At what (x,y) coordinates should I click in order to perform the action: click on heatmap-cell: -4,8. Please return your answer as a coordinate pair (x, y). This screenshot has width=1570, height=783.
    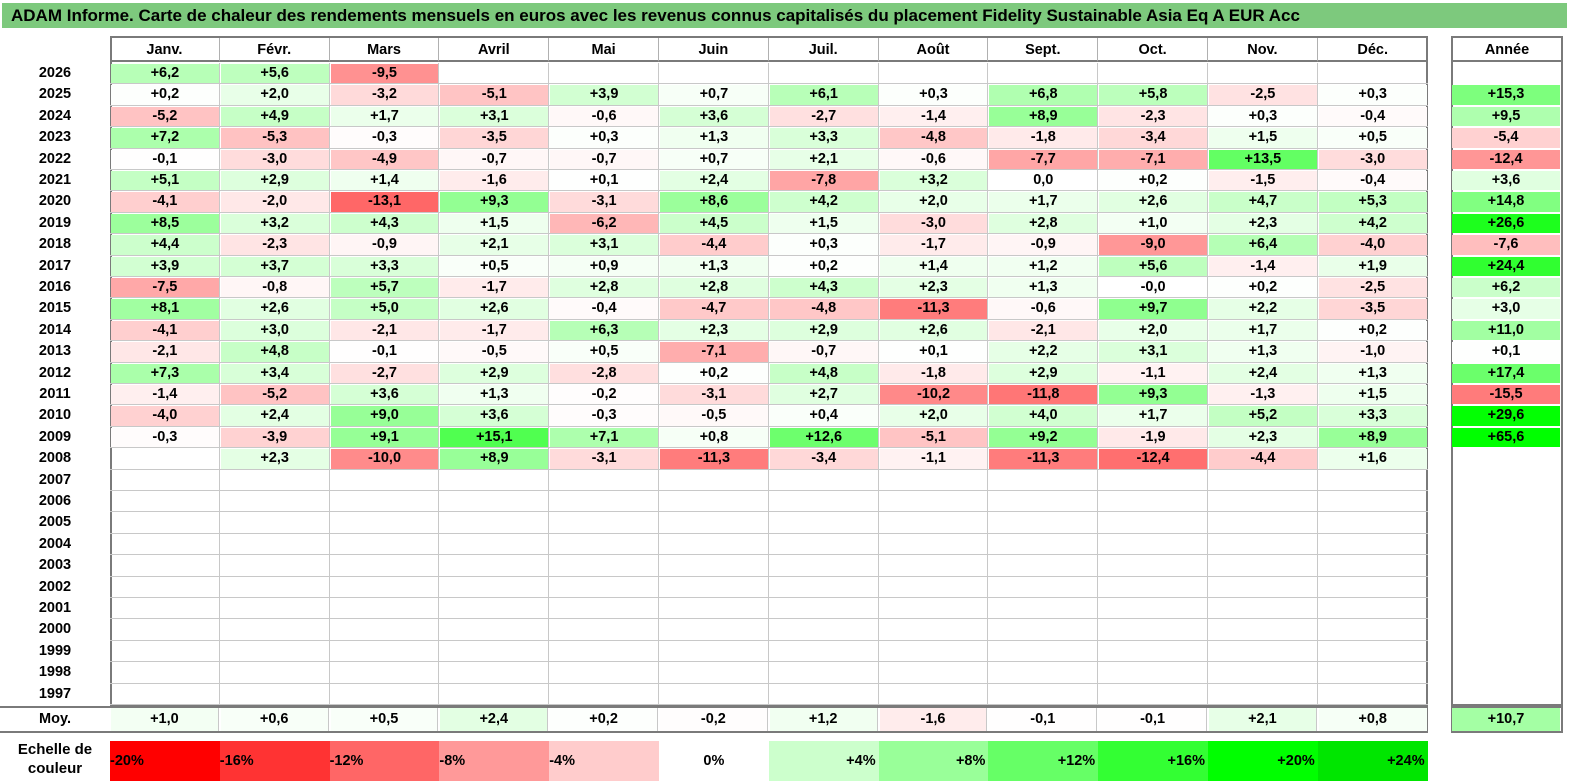
    Looking at the image, I should click on (933, 138).